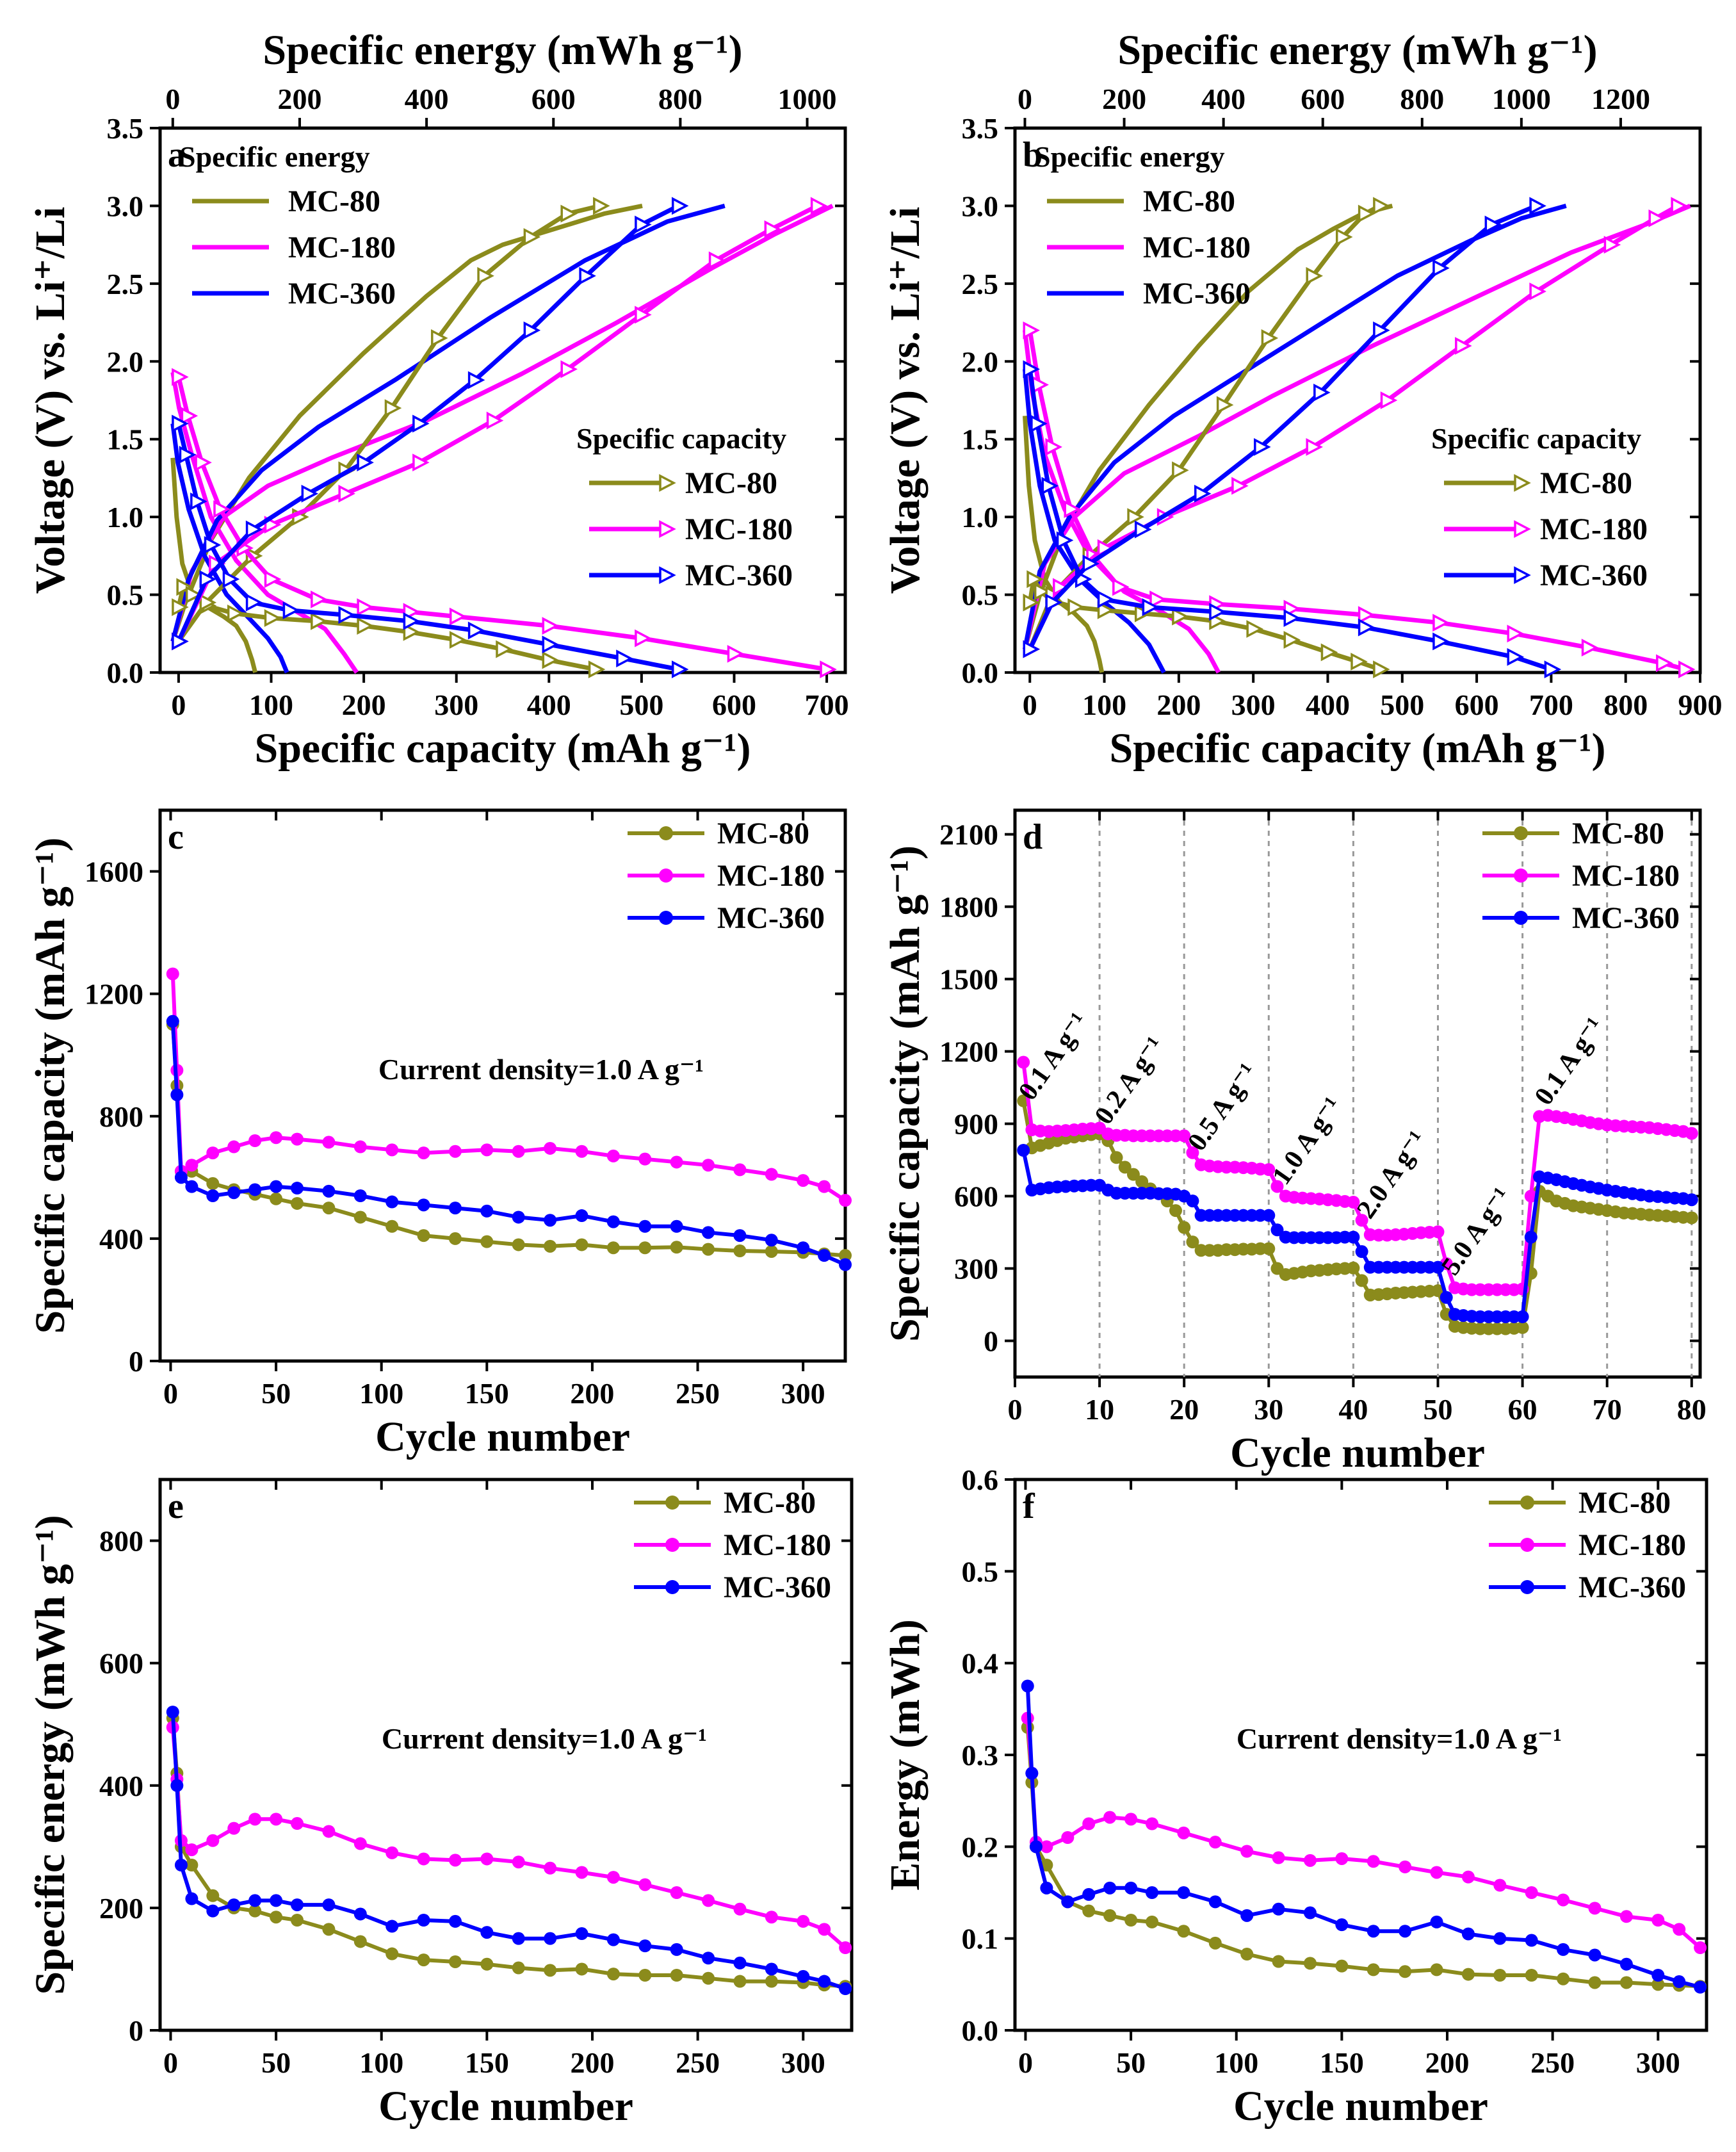 The height and width of the screenshot is (2152, 1736). I want to click on legend-label: MC-80, so click(770, 1503).